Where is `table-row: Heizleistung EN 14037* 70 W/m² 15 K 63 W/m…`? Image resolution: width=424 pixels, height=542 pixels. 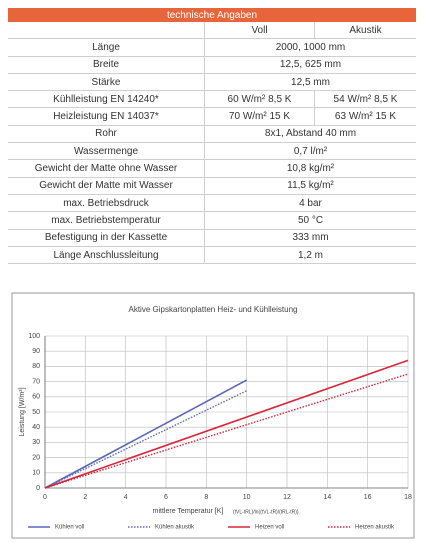 table-row: Heizleistung EN 14037* 70 W/m² 15 K 63 W/m… is located at coordinates (212, 116).